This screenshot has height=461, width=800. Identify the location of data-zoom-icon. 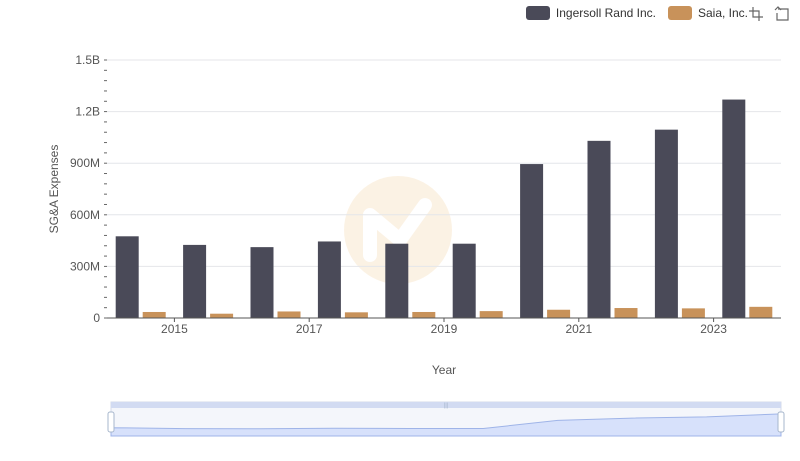
(756, 14).